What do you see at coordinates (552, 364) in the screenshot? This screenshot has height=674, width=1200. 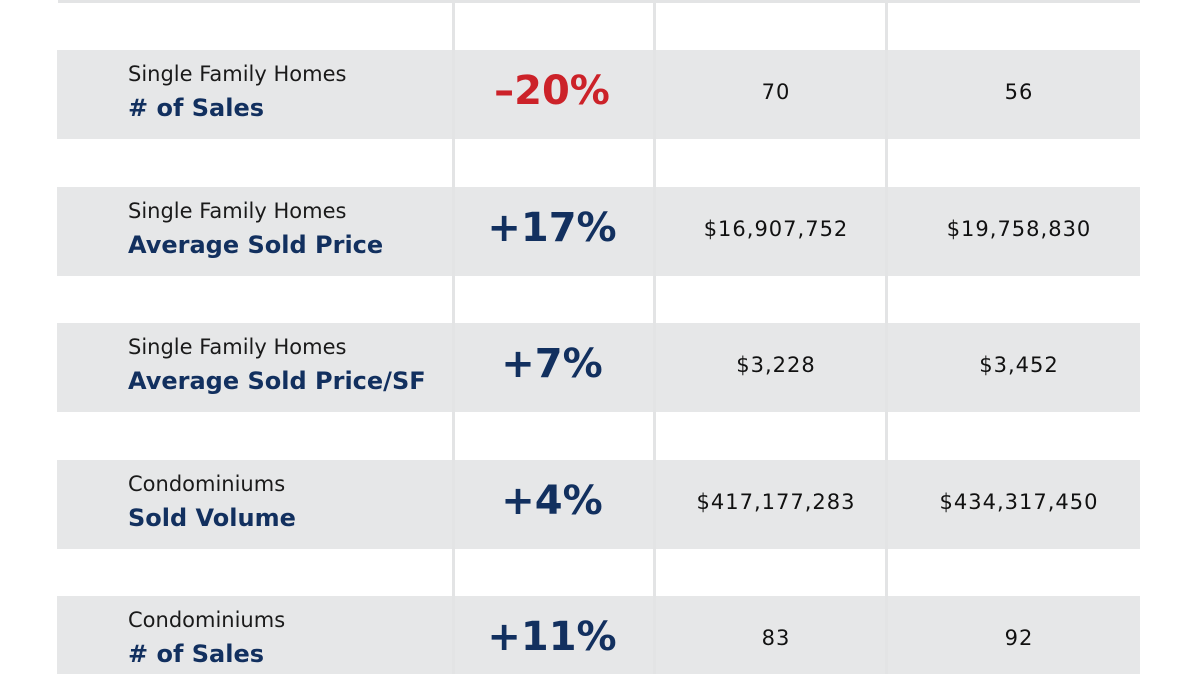 I see `change-percent: +7%` at bounding box center [552, 364].